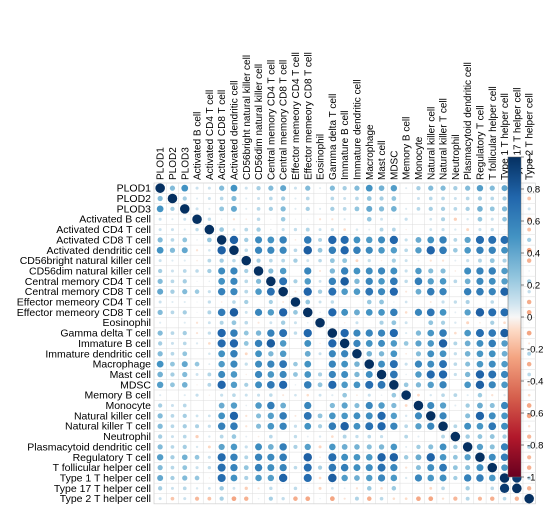  I want to click on correlation-circle-cd56bright-natural-killer-cell-regulatory-t-cell, so click(480, 260).